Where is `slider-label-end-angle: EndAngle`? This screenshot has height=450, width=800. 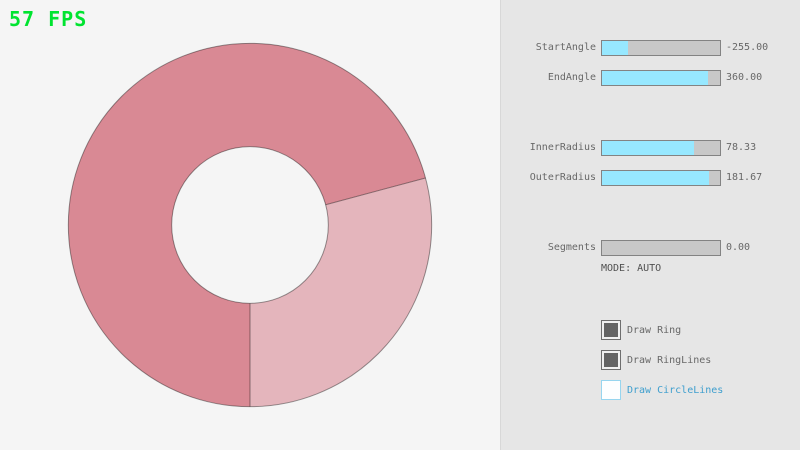
slider-label-end-angle: EndAngle is located at coordinates (571, 77).